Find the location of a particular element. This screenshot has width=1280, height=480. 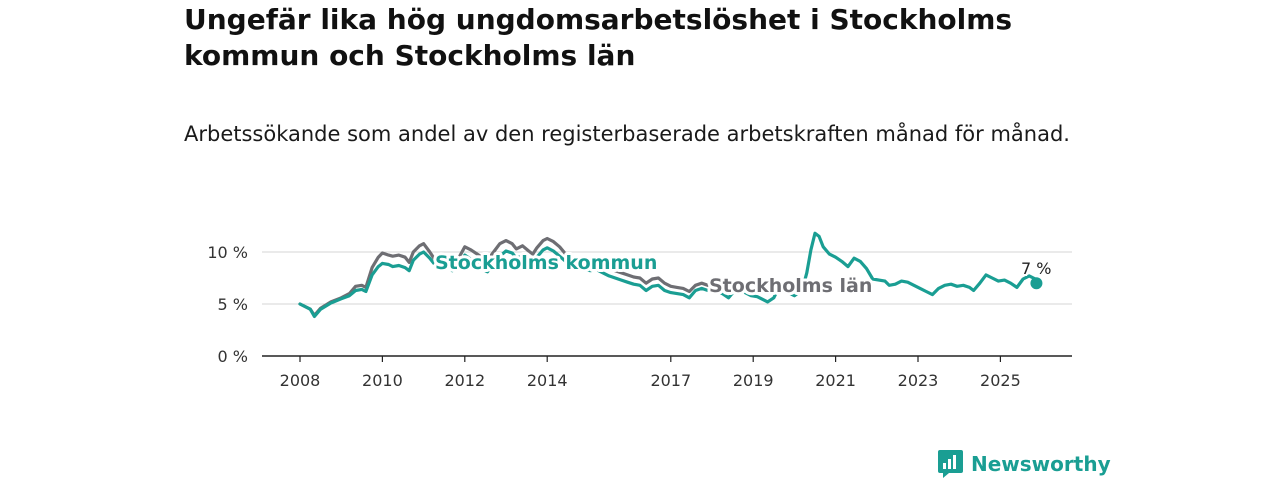

y-axis-labels: 0 % 5 % 10 % is located at coordinates (227, 304).